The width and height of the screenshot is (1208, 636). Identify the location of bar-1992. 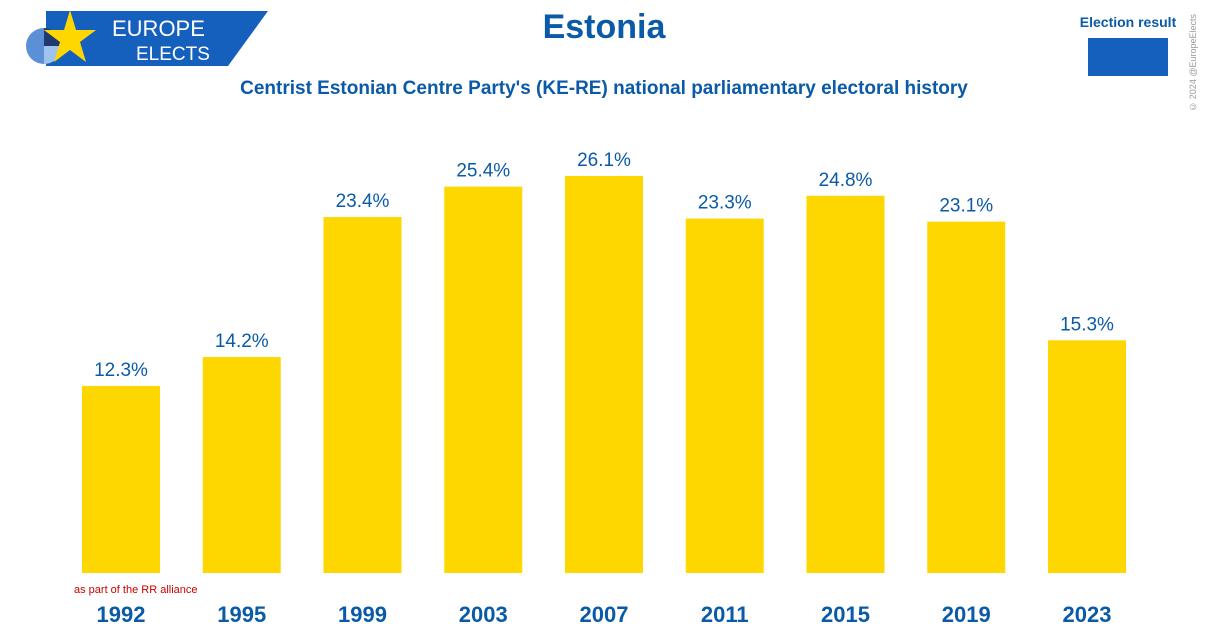
(121, 479).